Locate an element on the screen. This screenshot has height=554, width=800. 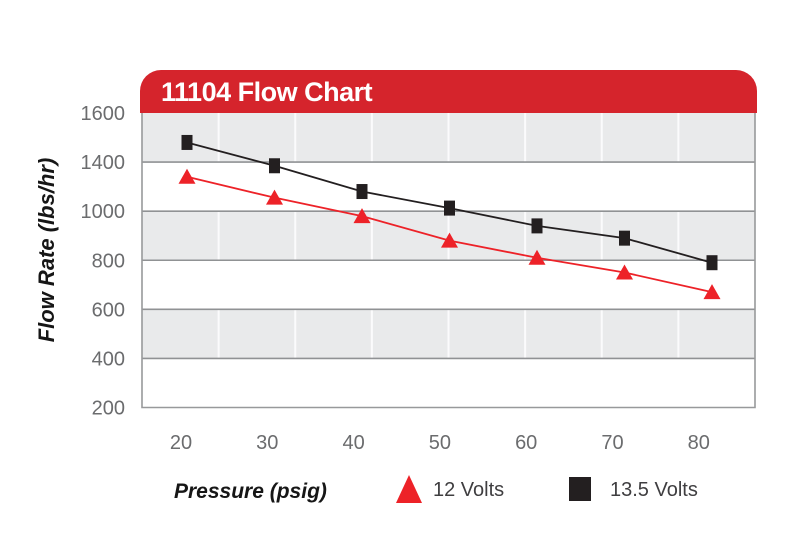
y-tick-label: 400 is located at coordinates (108, 359).